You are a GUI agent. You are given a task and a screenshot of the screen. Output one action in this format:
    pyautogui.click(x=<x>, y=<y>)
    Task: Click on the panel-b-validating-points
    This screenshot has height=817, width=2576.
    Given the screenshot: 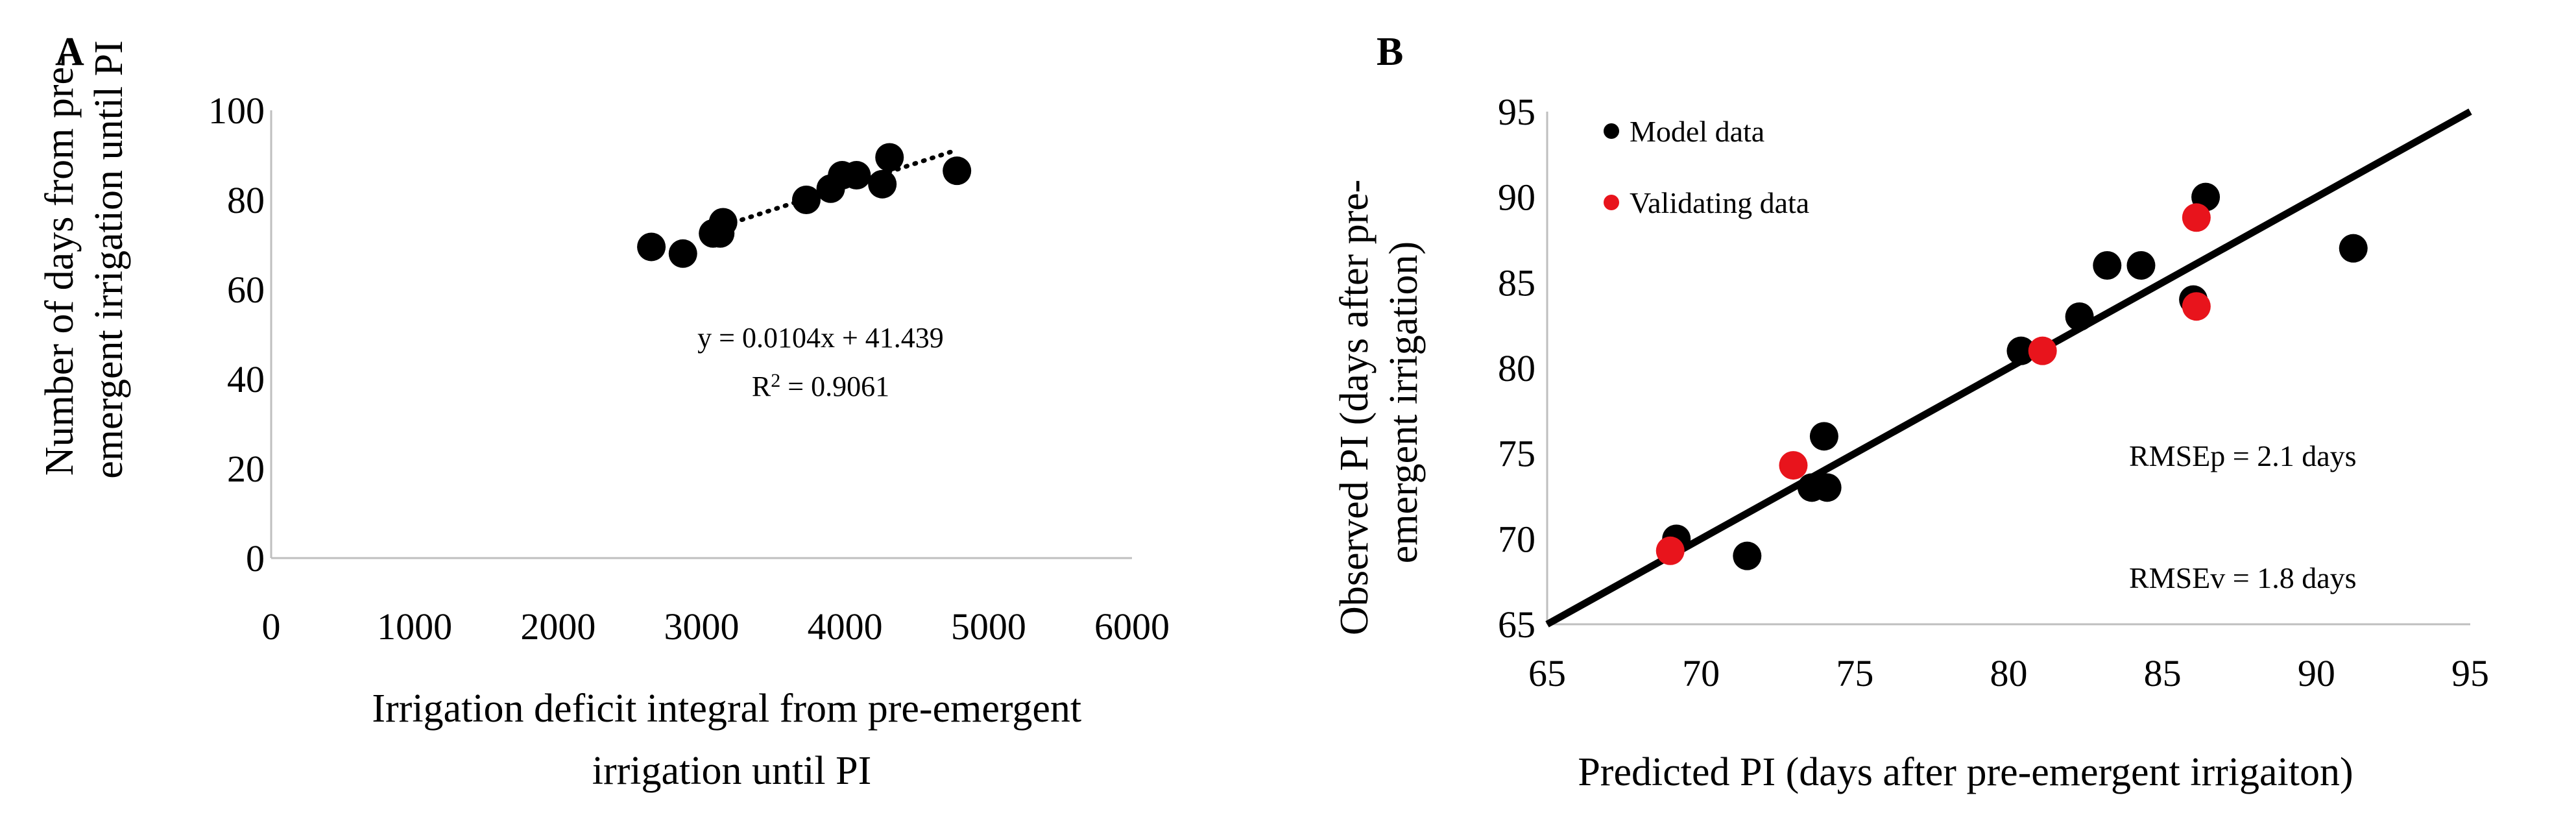 What is the action you would take?
    pyautogui.click(x=1933, y=384)
    